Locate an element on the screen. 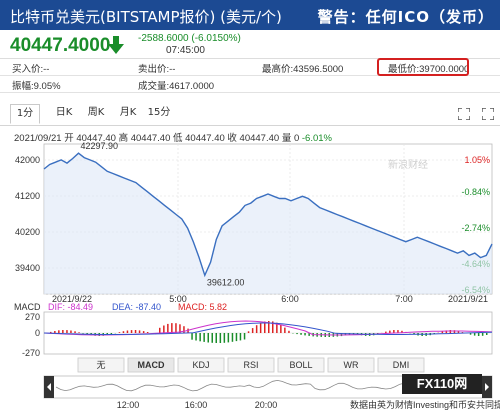 The height and width of the screenshot is (410, 500). x-start-label: 2021/9/22 is located at coordinates (72, 299).